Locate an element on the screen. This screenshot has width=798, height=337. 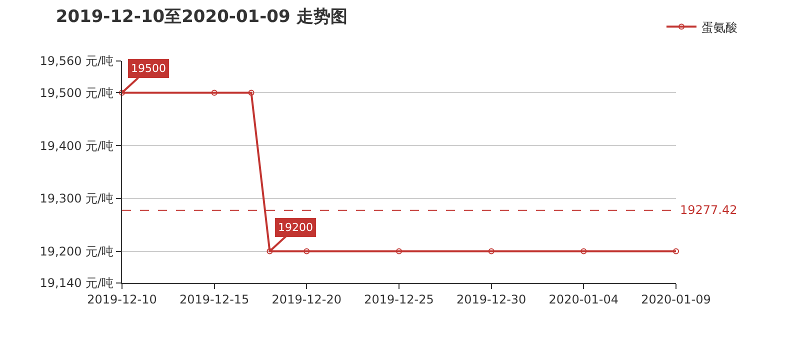
y-tick-label: 19,140 元/吨 is located at coordinates (77, 283).